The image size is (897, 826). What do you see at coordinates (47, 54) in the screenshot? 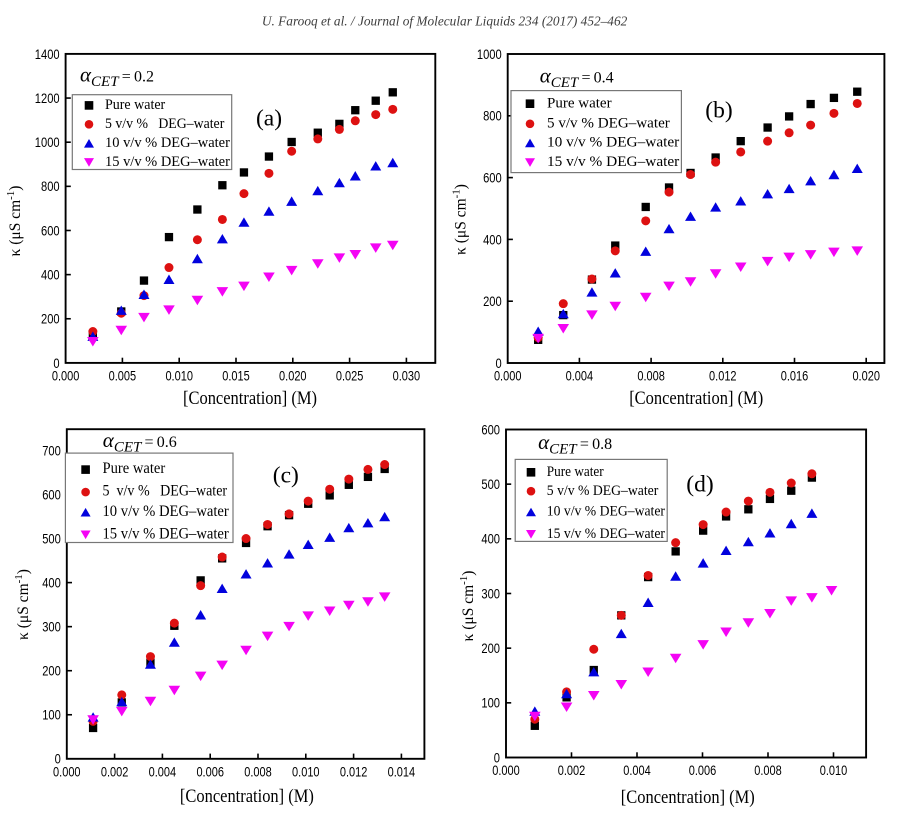
I see `svg-text: 1400` at bounding box center [47, 54].